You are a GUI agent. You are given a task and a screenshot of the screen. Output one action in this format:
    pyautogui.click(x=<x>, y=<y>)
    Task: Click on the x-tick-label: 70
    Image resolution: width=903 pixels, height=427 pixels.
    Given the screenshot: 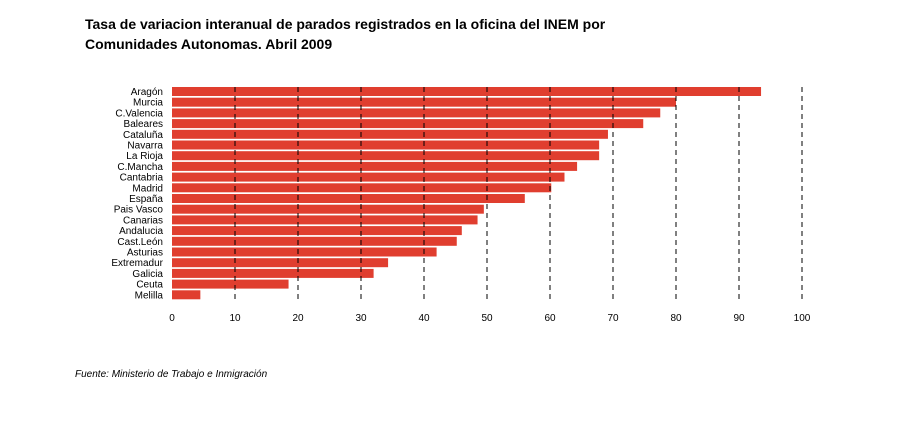 What is the action you would take?
    pyautogui.click(x=613, y=318)
    